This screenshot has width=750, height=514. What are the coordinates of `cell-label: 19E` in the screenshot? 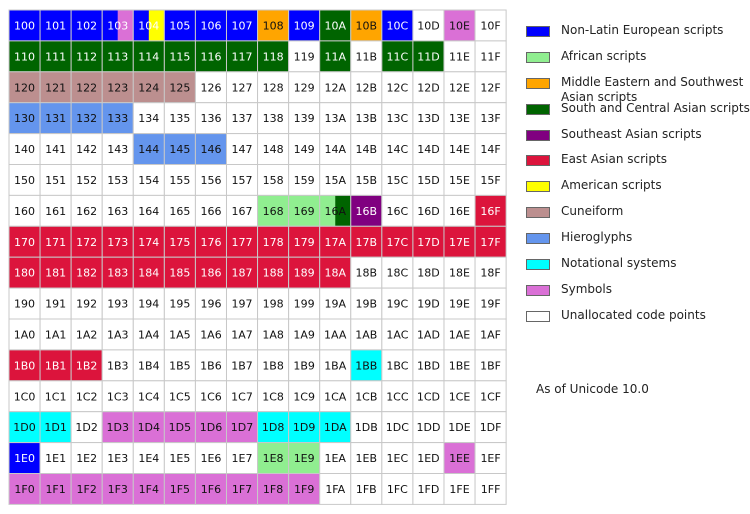 It's located at (459, 304).